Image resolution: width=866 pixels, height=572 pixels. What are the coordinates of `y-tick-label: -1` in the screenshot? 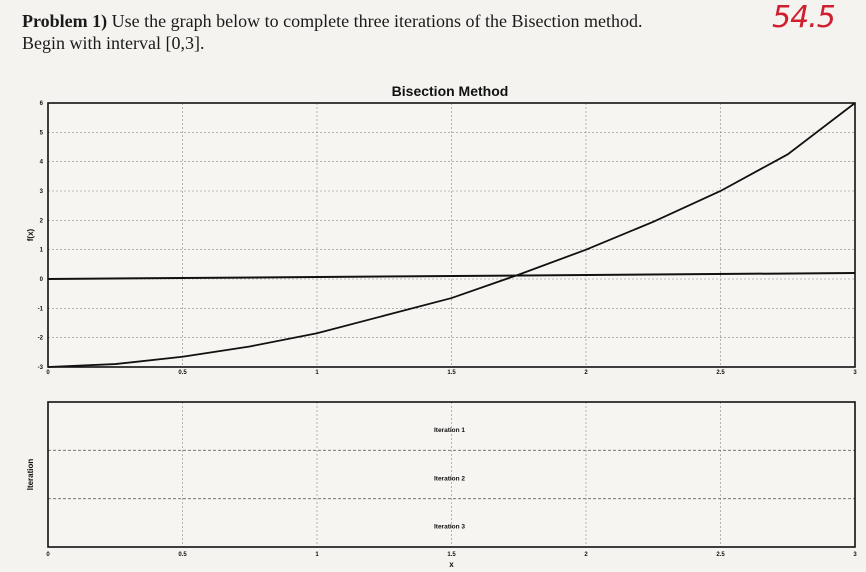 It's located at (41, 309).